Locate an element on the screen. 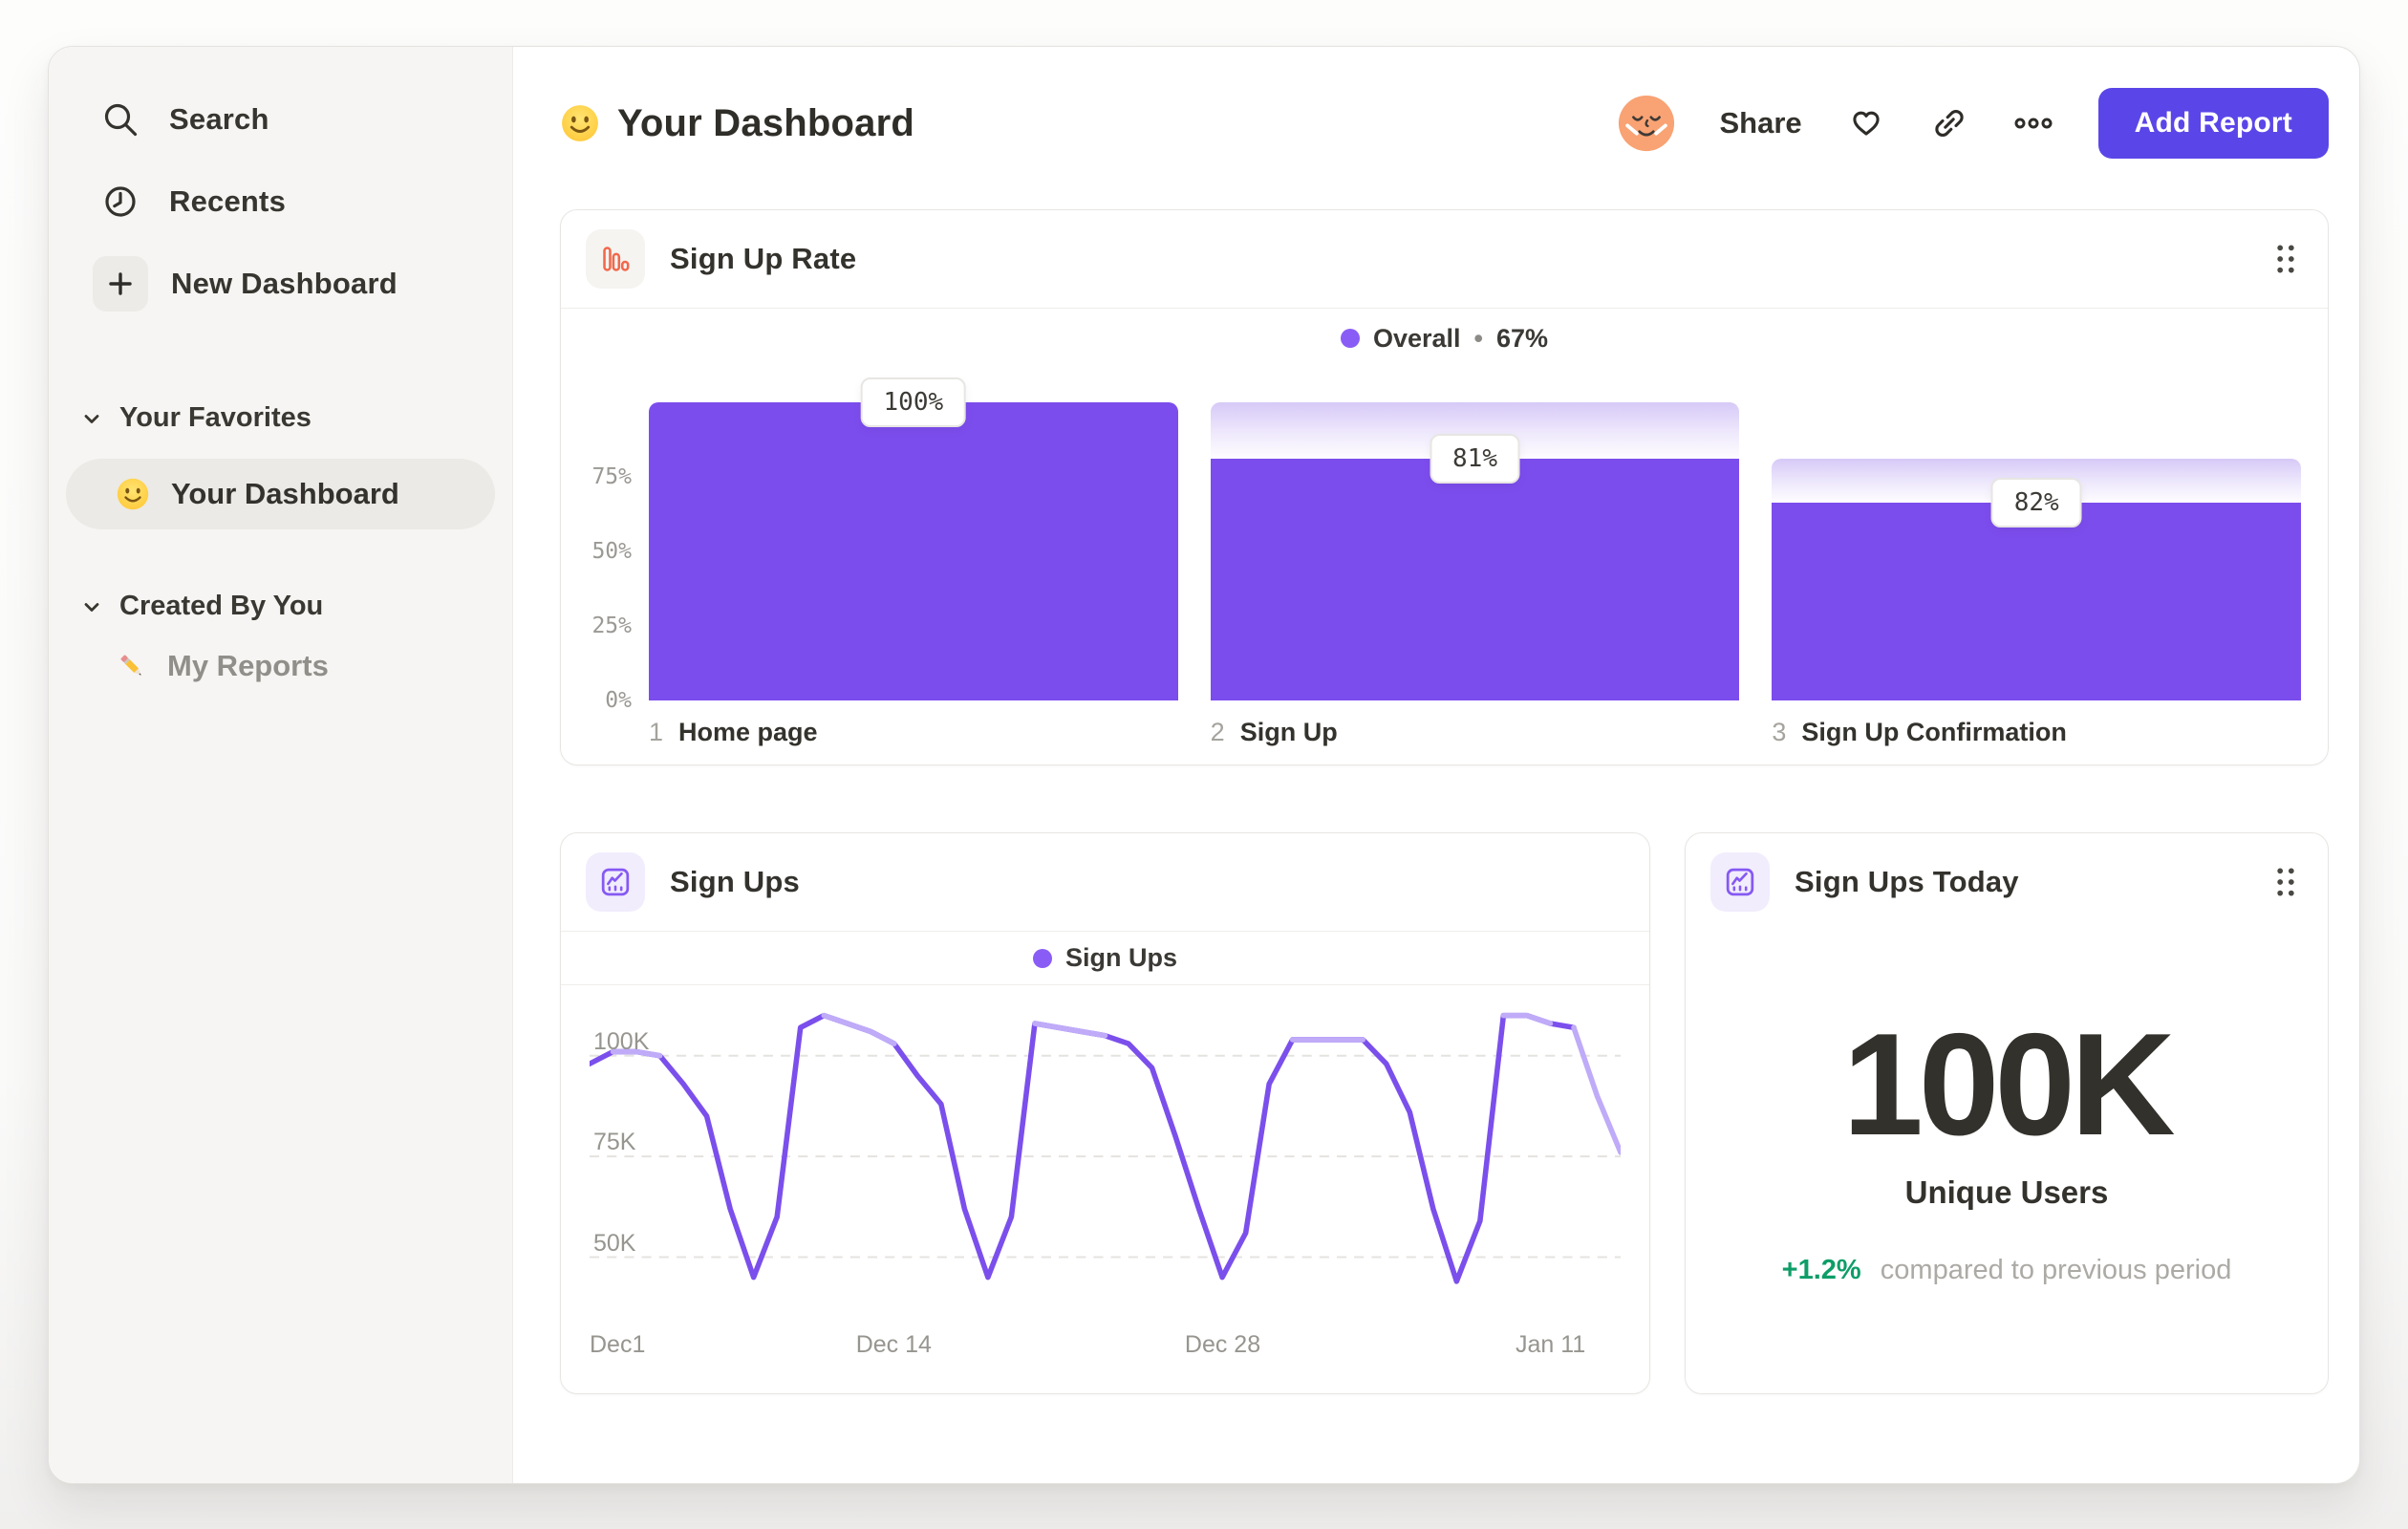  funnel-step-label: 2 Sign Up is located at coordinates (1476, 732).